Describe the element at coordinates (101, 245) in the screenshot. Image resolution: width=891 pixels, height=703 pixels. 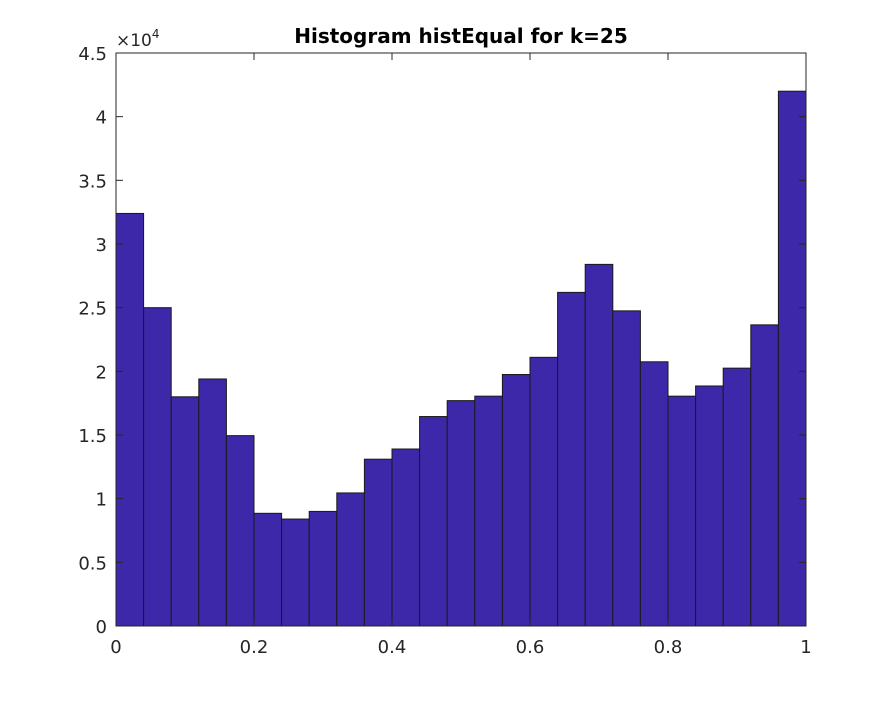
I see `y-tick-label-6: 3` at that location.